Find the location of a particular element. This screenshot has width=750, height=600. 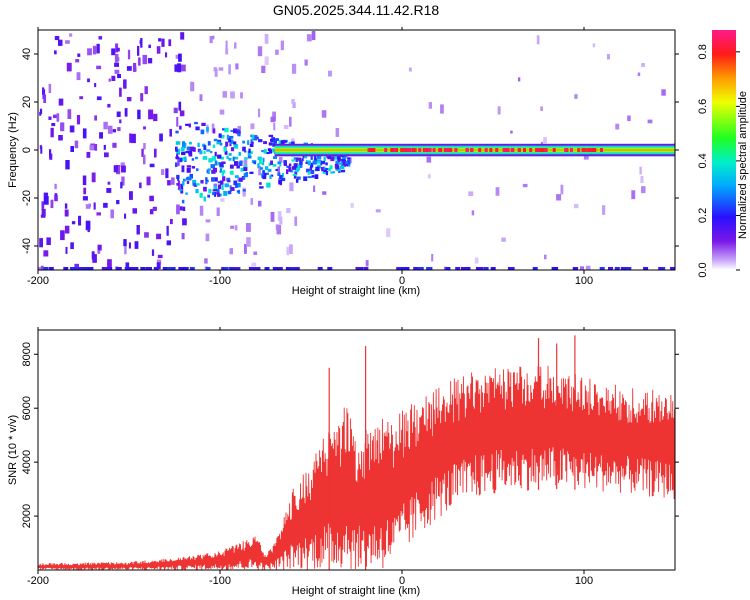

figure-title: GN05.2025.344.11.42.R18 is located at coordinates (356, 10).